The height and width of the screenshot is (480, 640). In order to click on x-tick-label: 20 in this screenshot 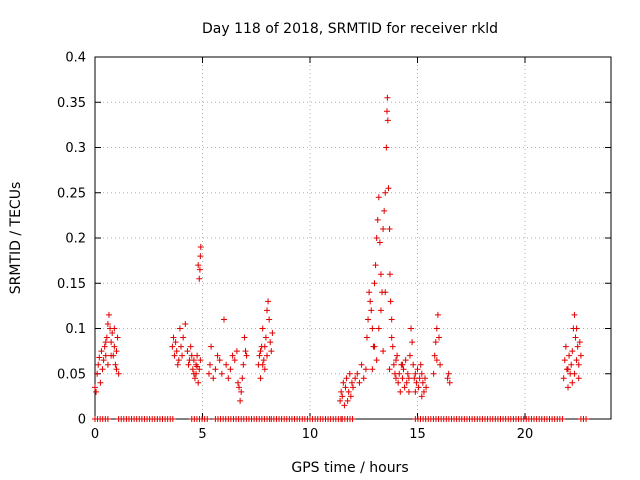, I will do `click(525, 434)`.